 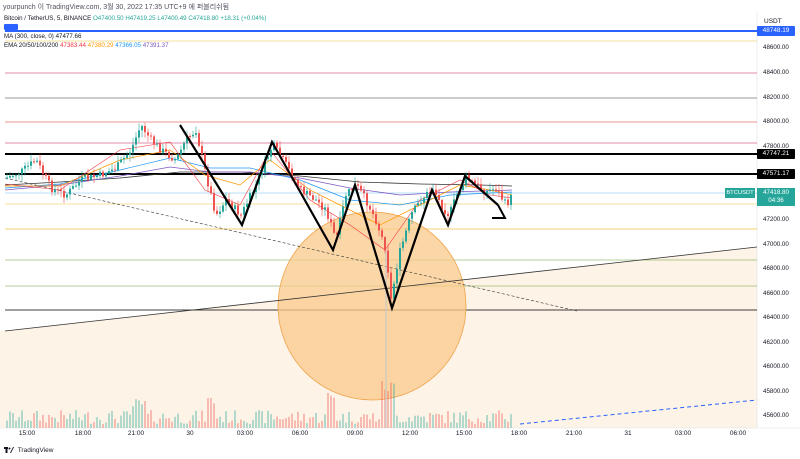 I want to click on ema-100-value: 47366.05, so click(x=128, y=45).